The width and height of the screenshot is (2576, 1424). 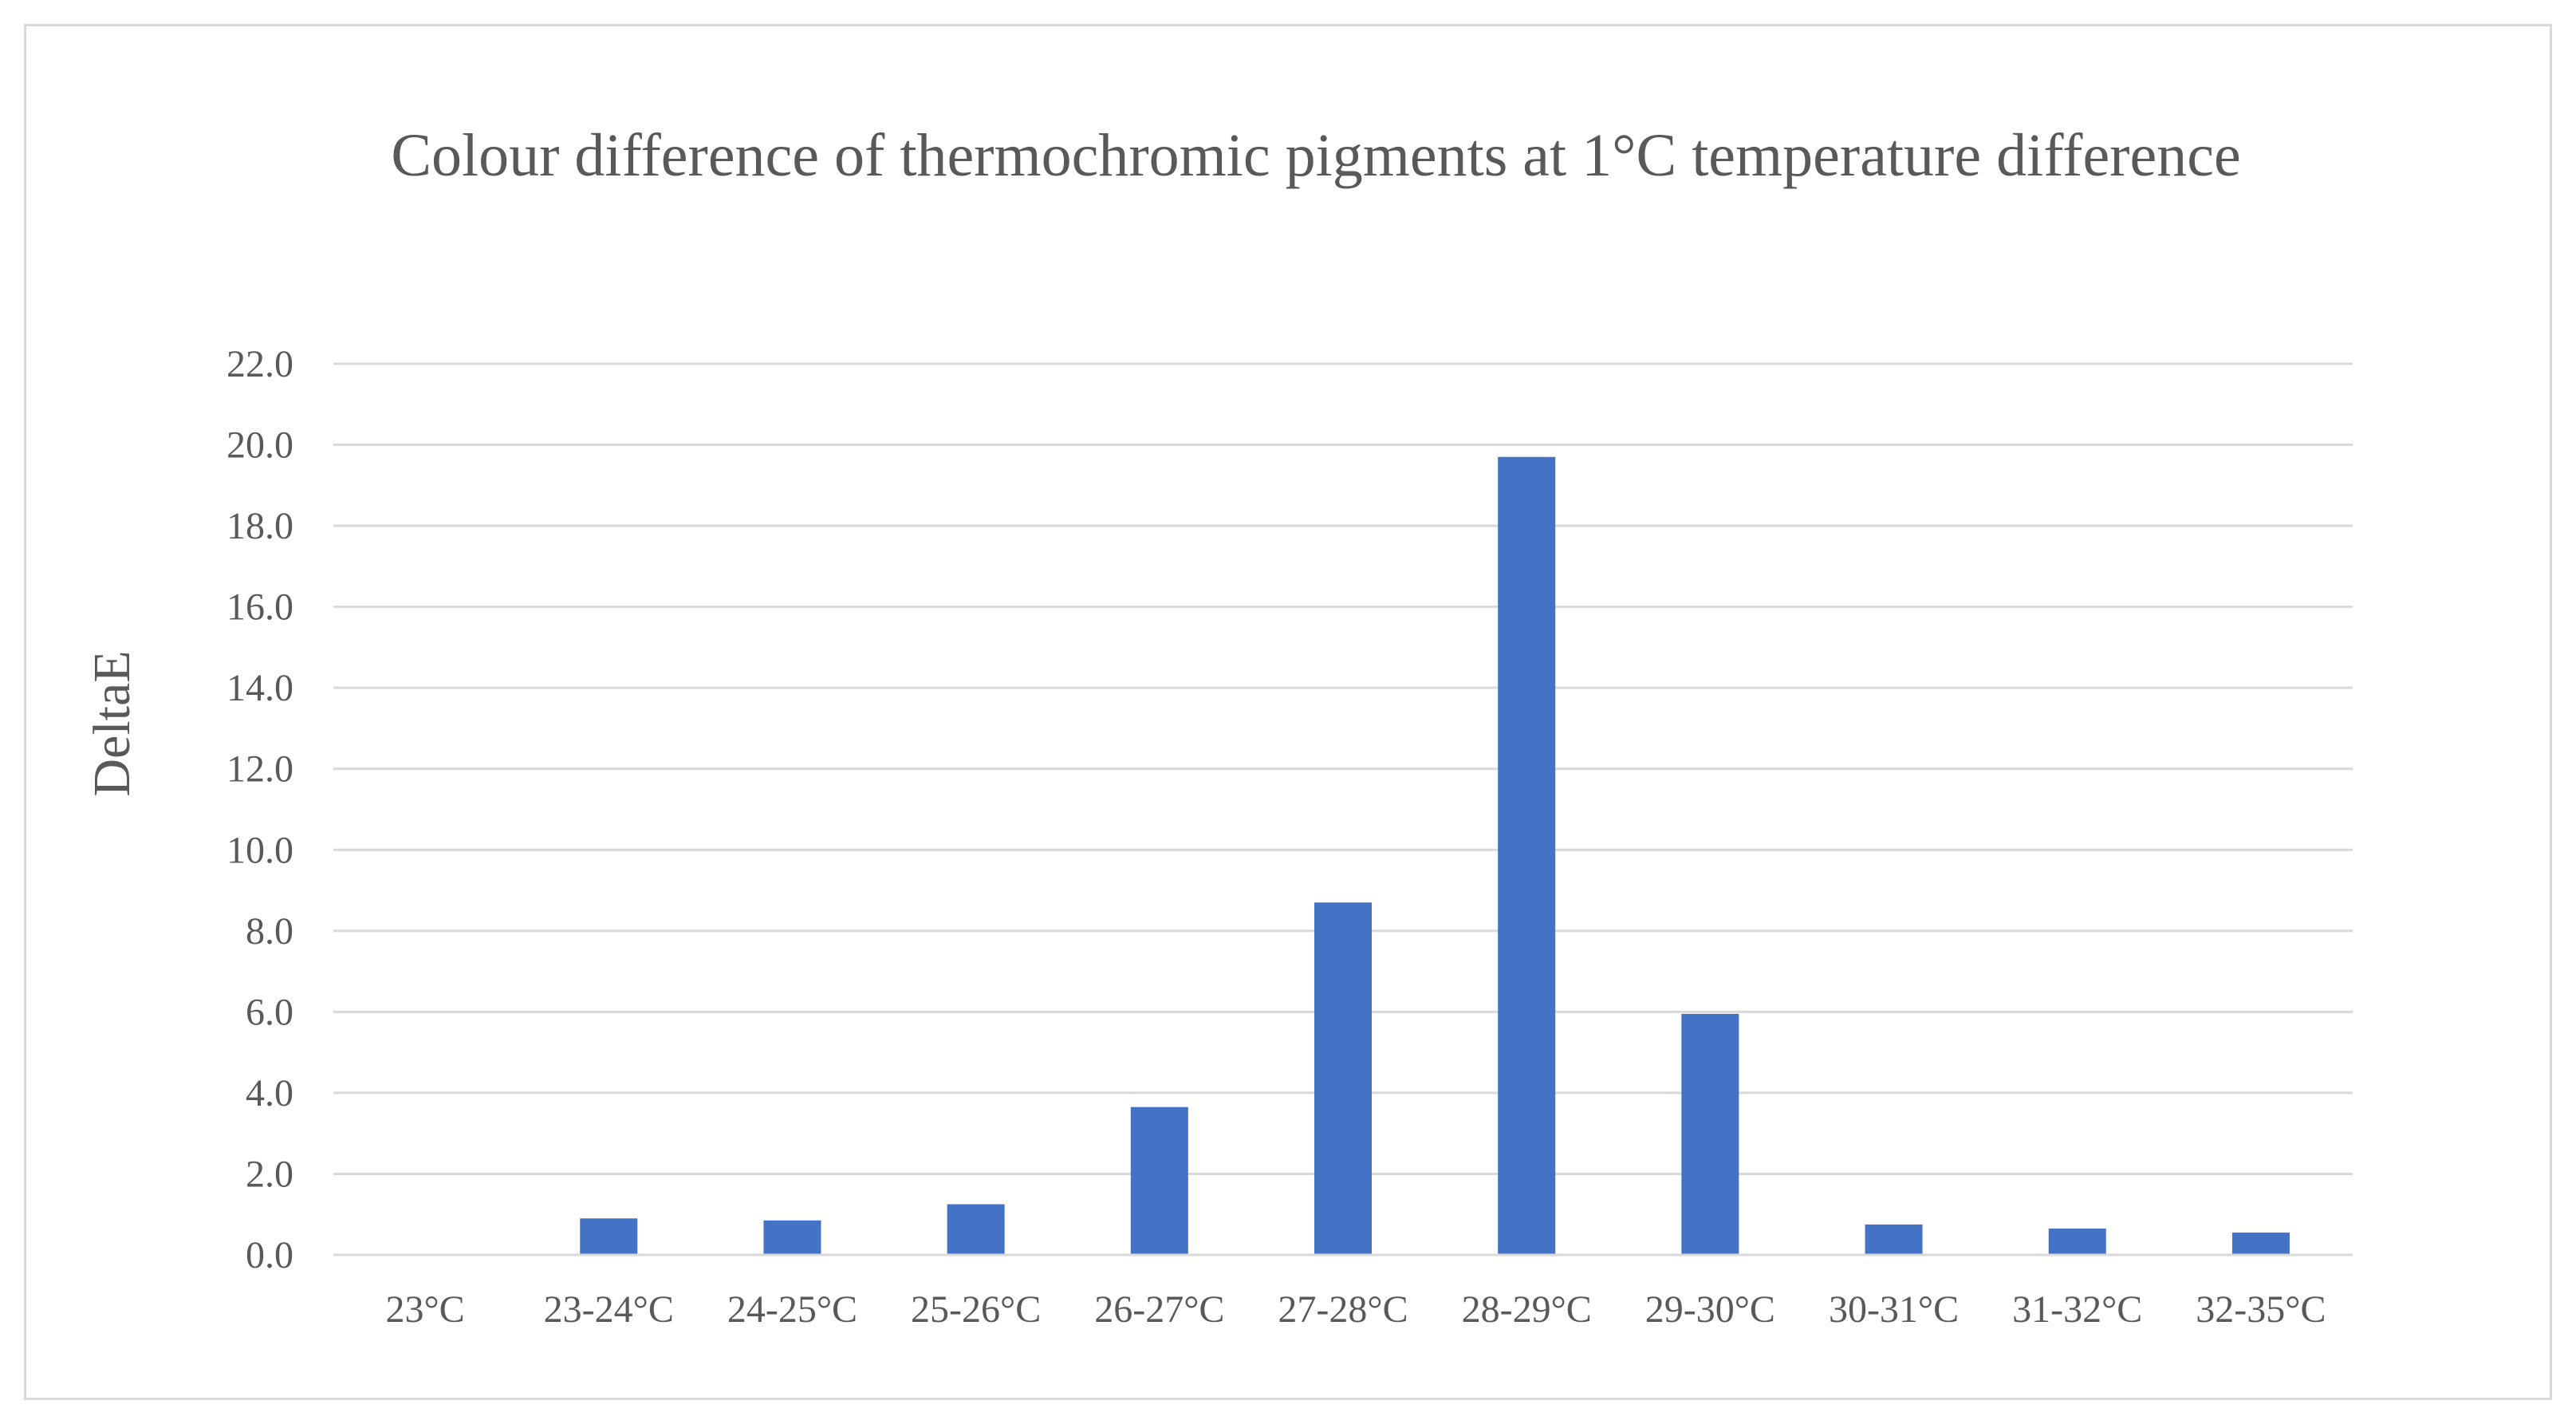 I want to click on x-tick-label: 23-24°C, so click(x=609, y=1309).